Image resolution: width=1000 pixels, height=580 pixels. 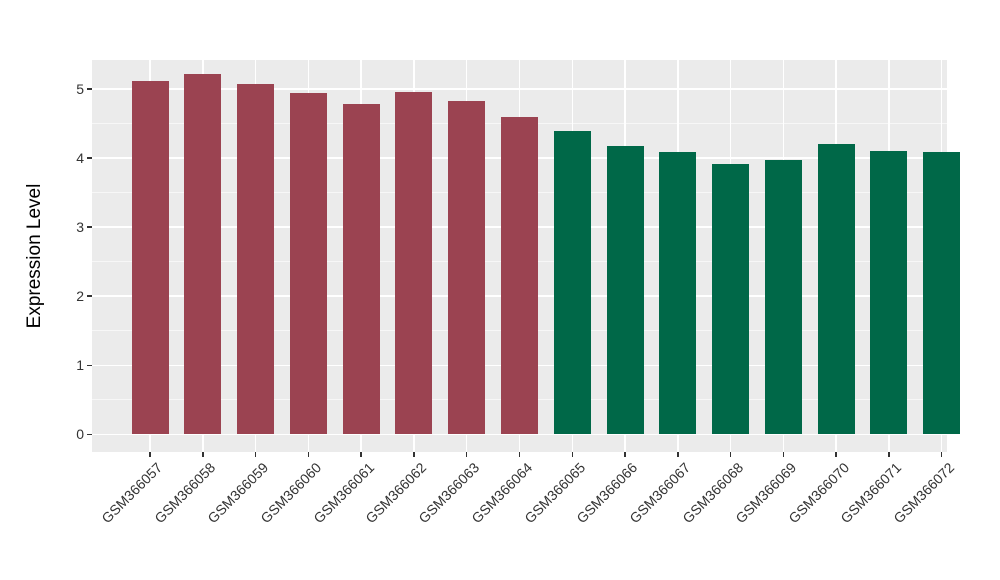 I want to click on y-tick-label: 1, so click(x=80, y=365).